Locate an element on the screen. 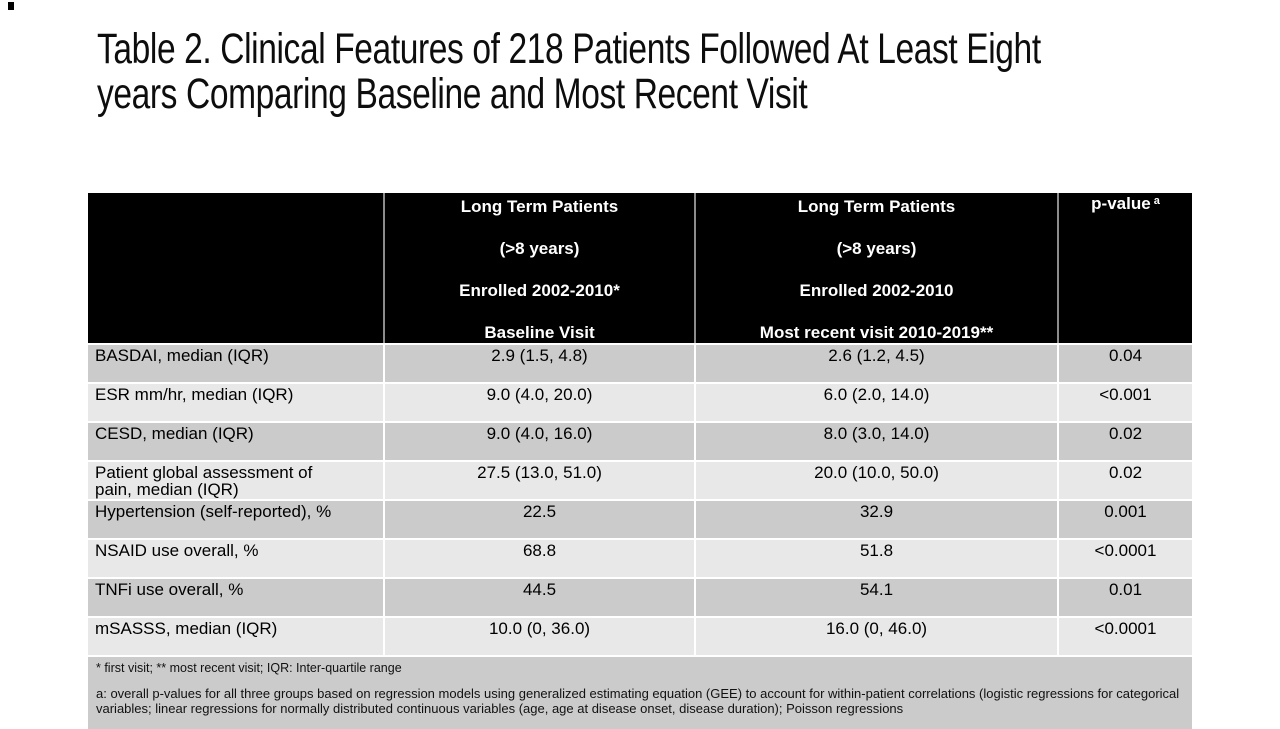  value-cell: 32.9 is located at coordinates (876, 519).